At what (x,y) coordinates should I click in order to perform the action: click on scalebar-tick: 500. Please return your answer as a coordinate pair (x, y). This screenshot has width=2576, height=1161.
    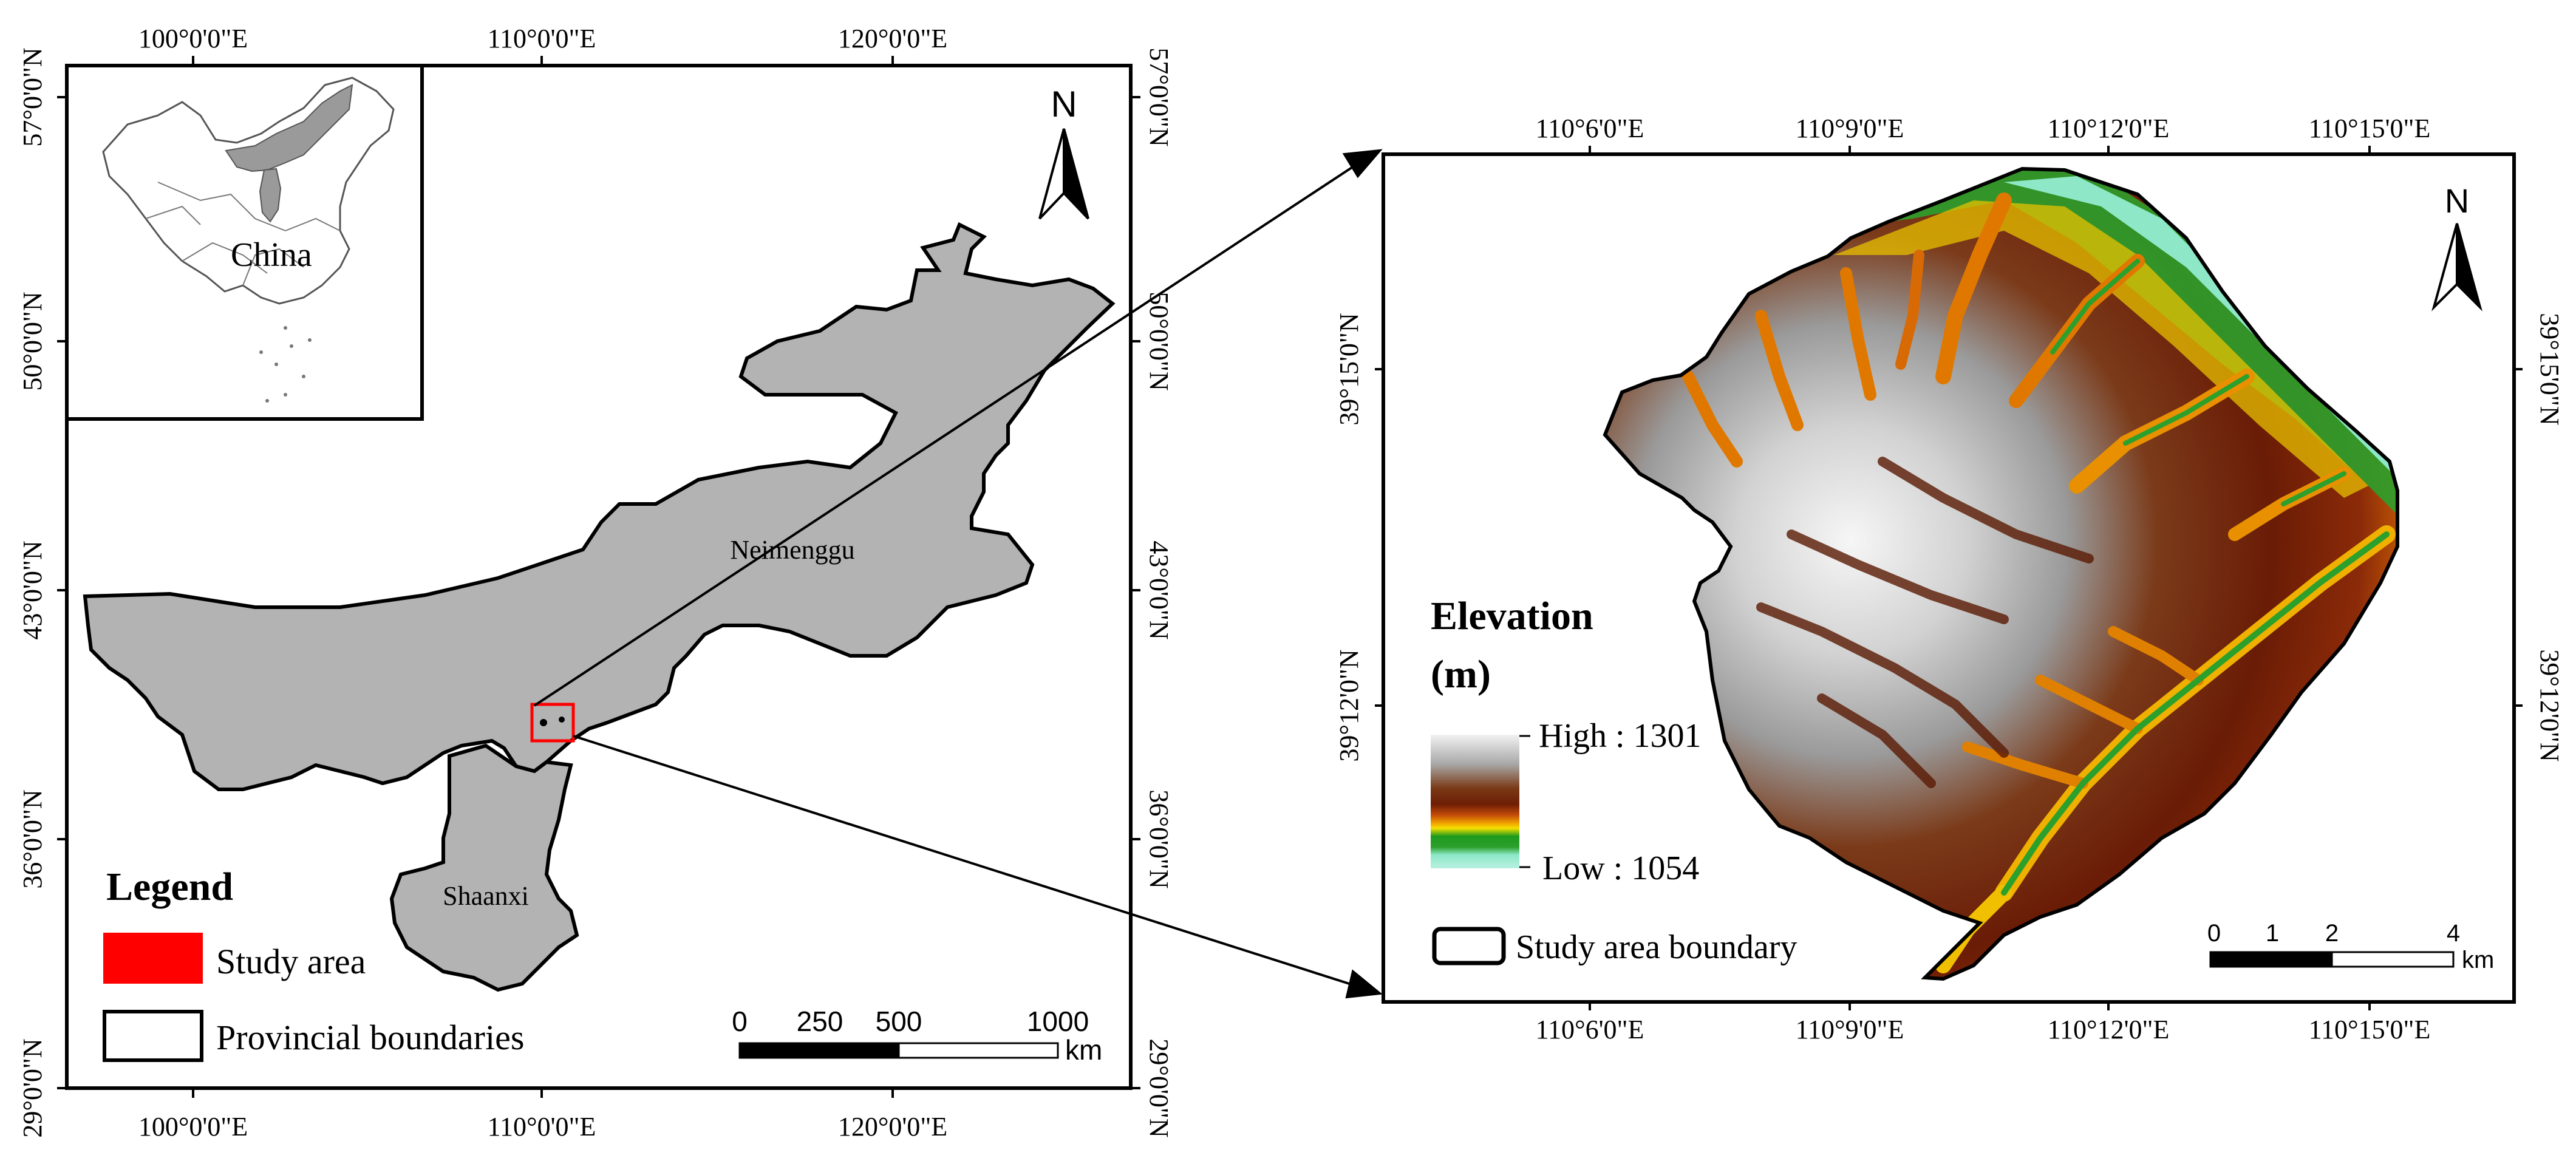
    Looking at the image, I should click on (899, 1021).